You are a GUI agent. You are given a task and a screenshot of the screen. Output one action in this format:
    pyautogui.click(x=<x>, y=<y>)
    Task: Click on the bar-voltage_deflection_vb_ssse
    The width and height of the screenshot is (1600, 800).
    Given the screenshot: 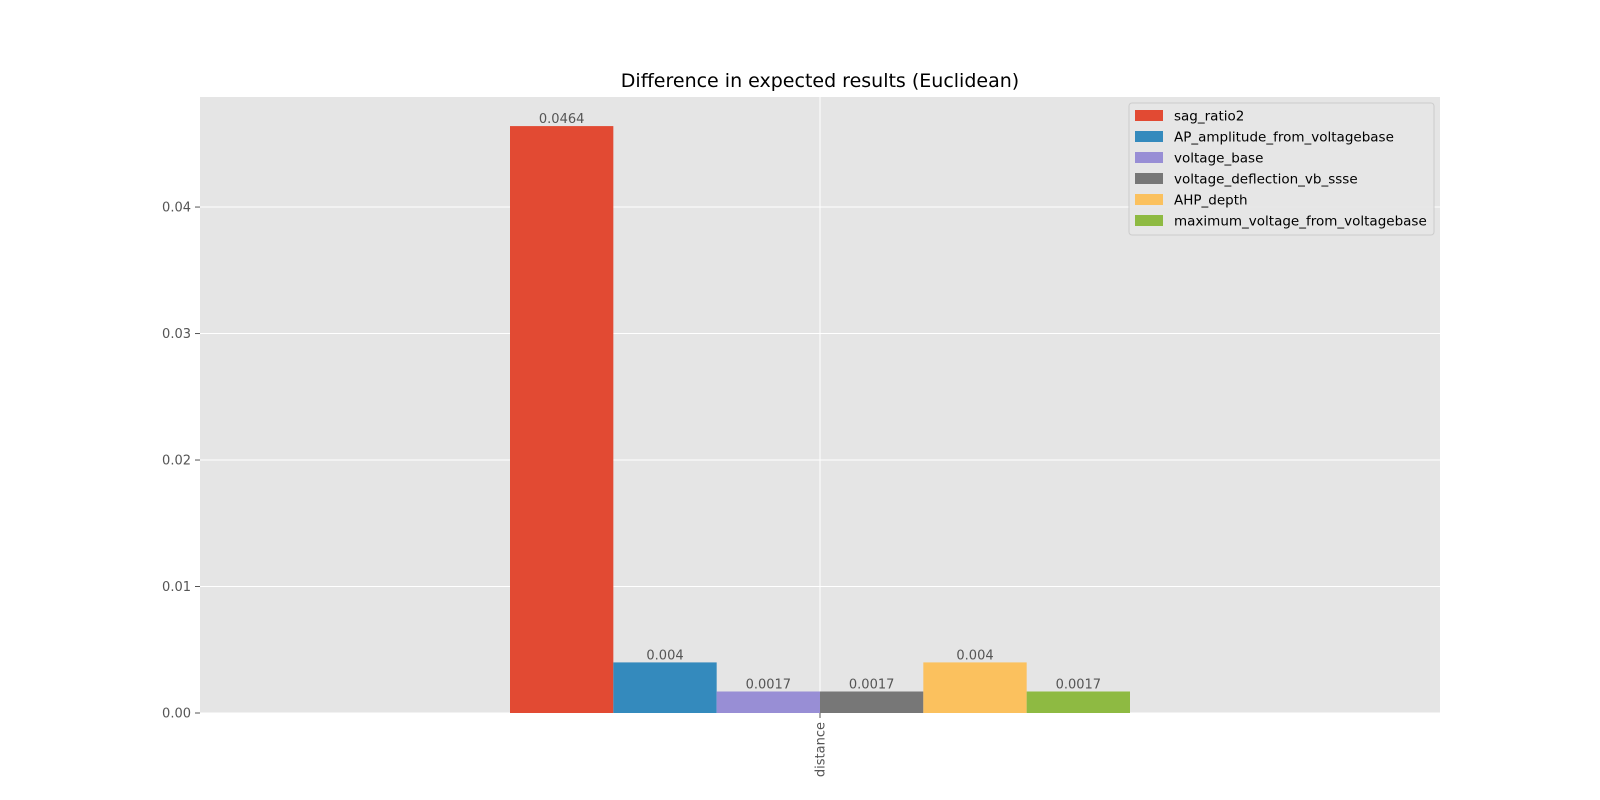 What is the action you would take?
    pyautogui.click(x=872, y=702)
    